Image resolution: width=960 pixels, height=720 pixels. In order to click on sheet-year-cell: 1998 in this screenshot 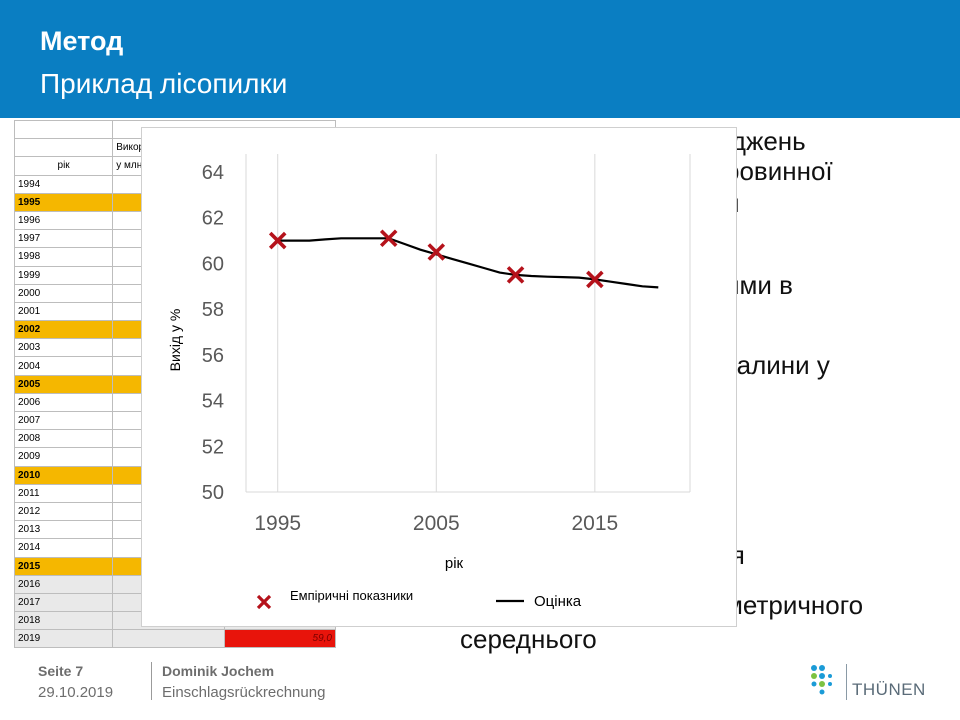, I will do `click(63, 257)`.